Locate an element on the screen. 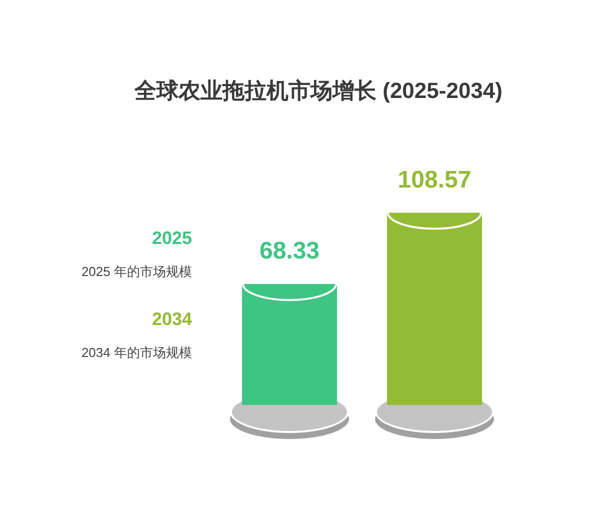  data-label: 108.57 is located at coordinates (435, 180).